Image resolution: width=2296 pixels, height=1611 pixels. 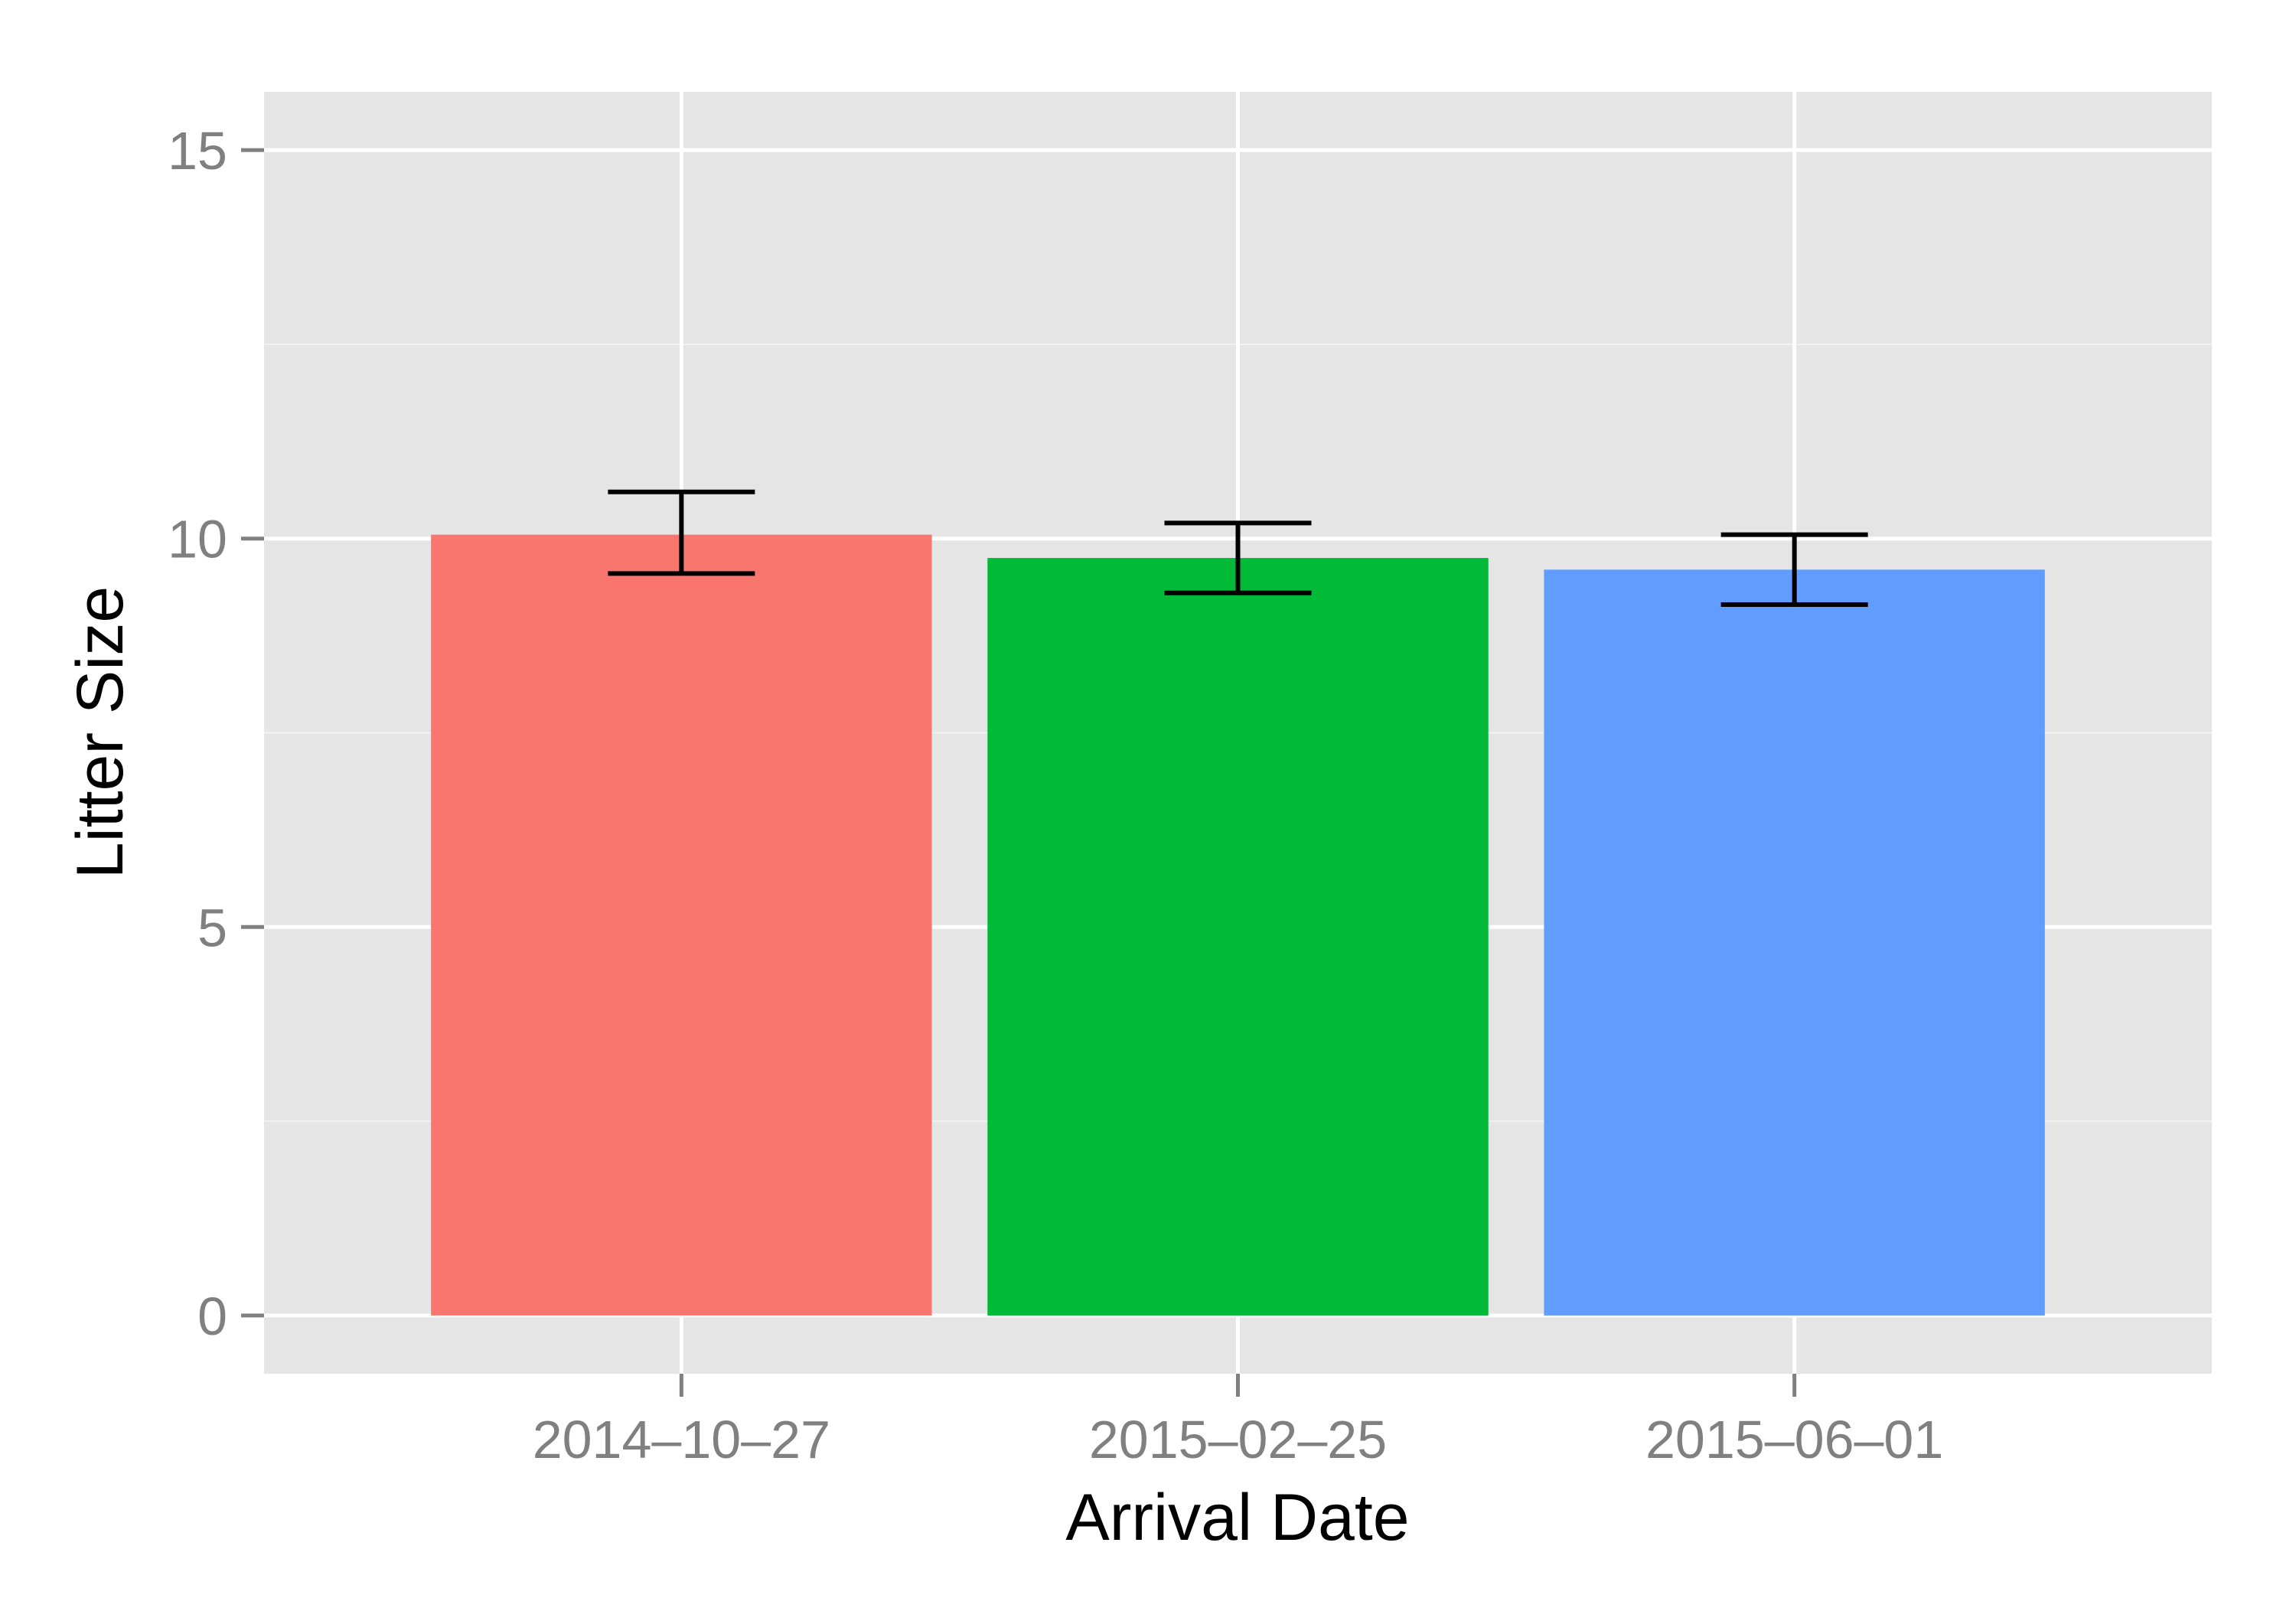 I want to click on y-axis-tick-label: 15, so click(x=197, y=151).